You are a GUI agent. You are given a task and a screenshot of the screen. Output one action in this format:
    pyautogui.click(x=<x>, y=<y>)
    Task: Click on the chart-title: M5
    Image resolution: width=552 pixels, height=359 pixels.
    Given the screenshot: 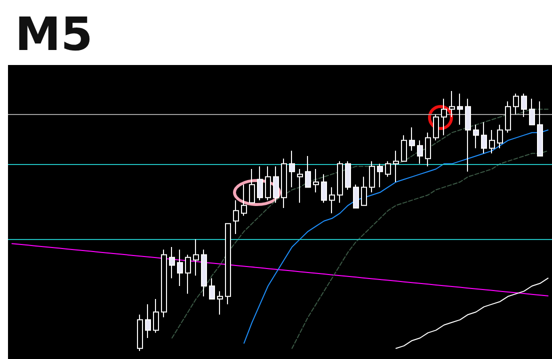 What is the action you would take?
    pyautogui.click(x=54, y=34)
    